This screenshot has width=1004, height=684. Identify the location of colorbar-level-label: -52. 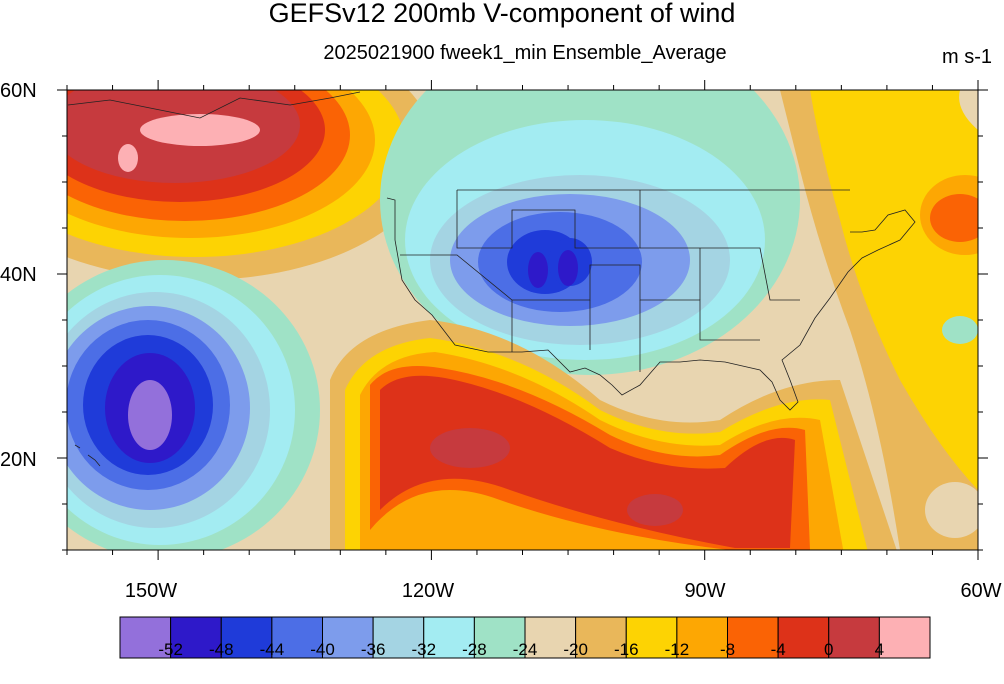
(170, 649).